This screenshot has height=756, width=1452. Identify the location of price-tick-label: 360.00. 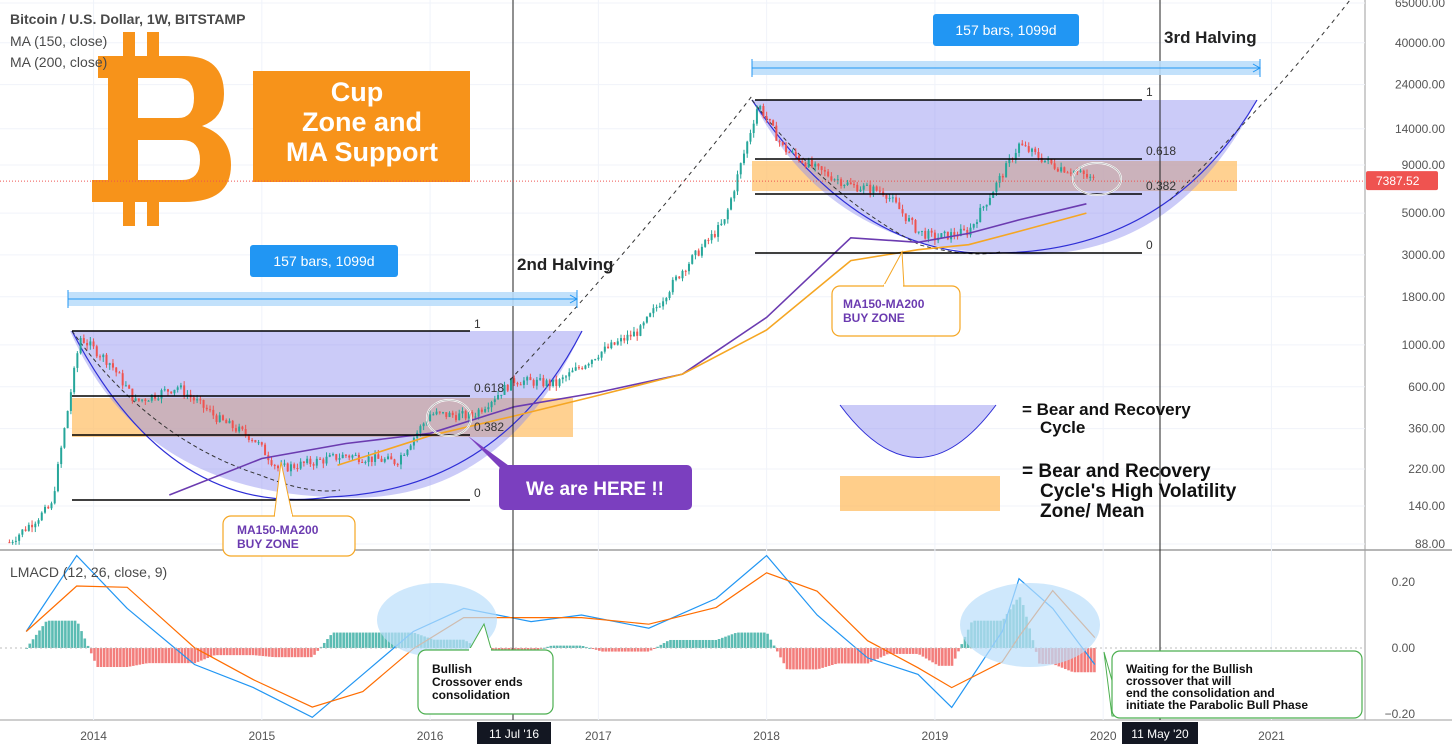
(1426, 429).